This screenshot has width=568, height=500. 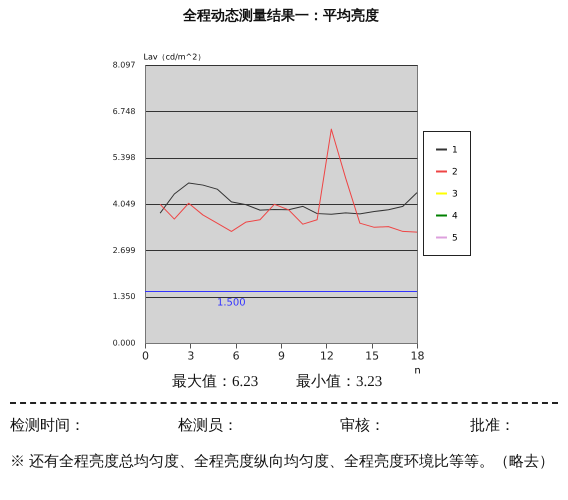 I want to click on y-tick-label: 8.097, so click(x=124, y=65).